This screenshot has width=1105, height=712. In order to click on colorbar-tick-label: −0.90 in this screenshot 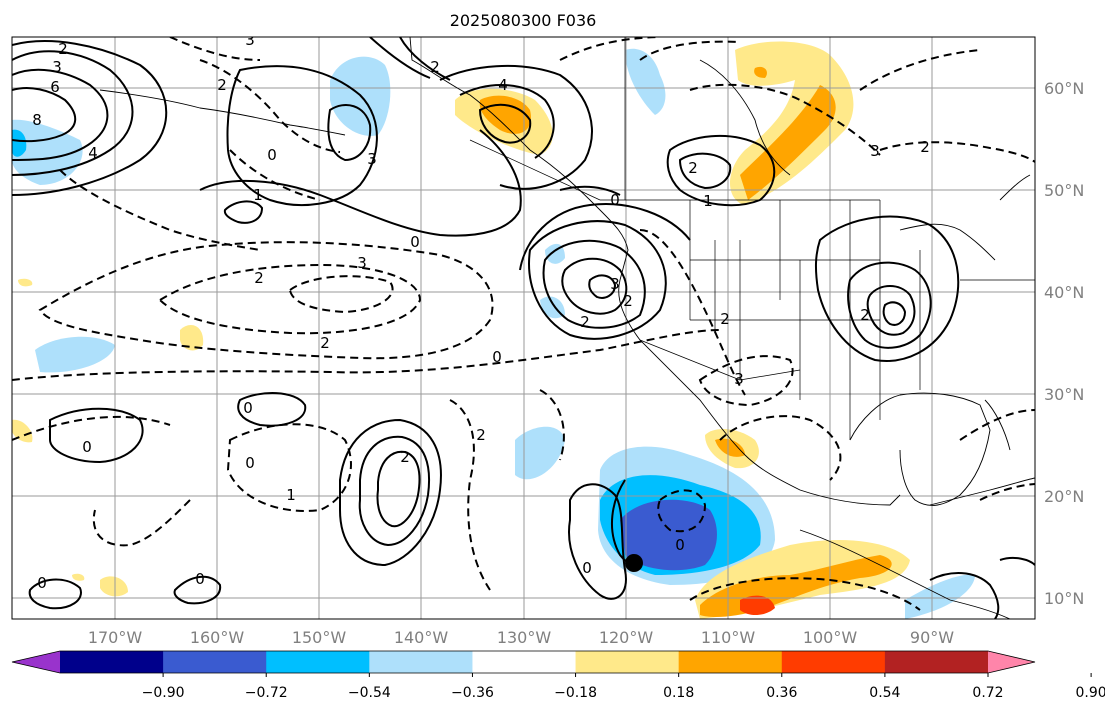, I will do `click(163, 693)`.